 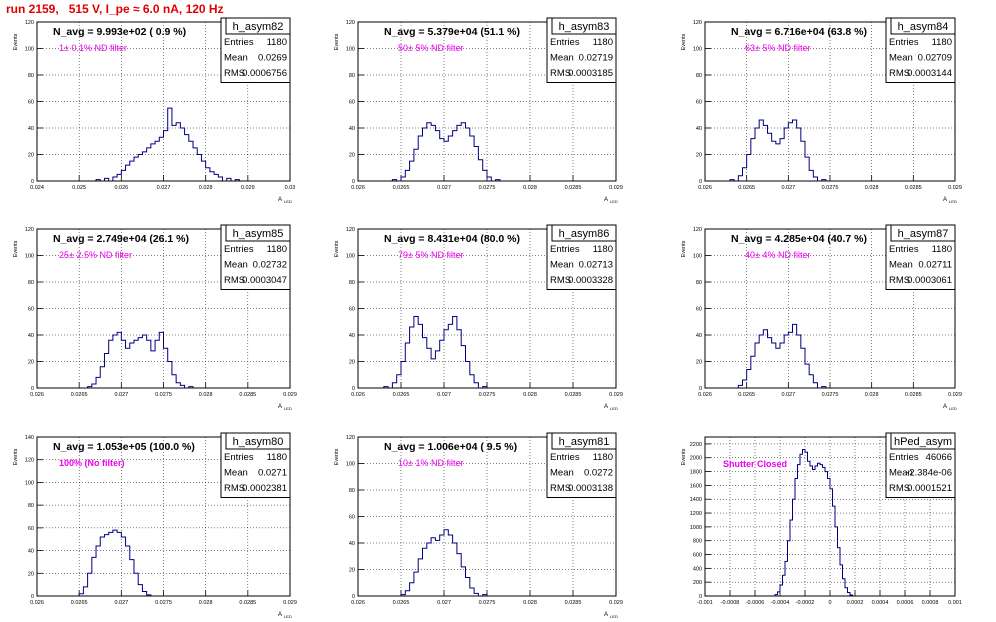 I want to click on x-tick-label: -0.0002, so click(x=805, y=603).